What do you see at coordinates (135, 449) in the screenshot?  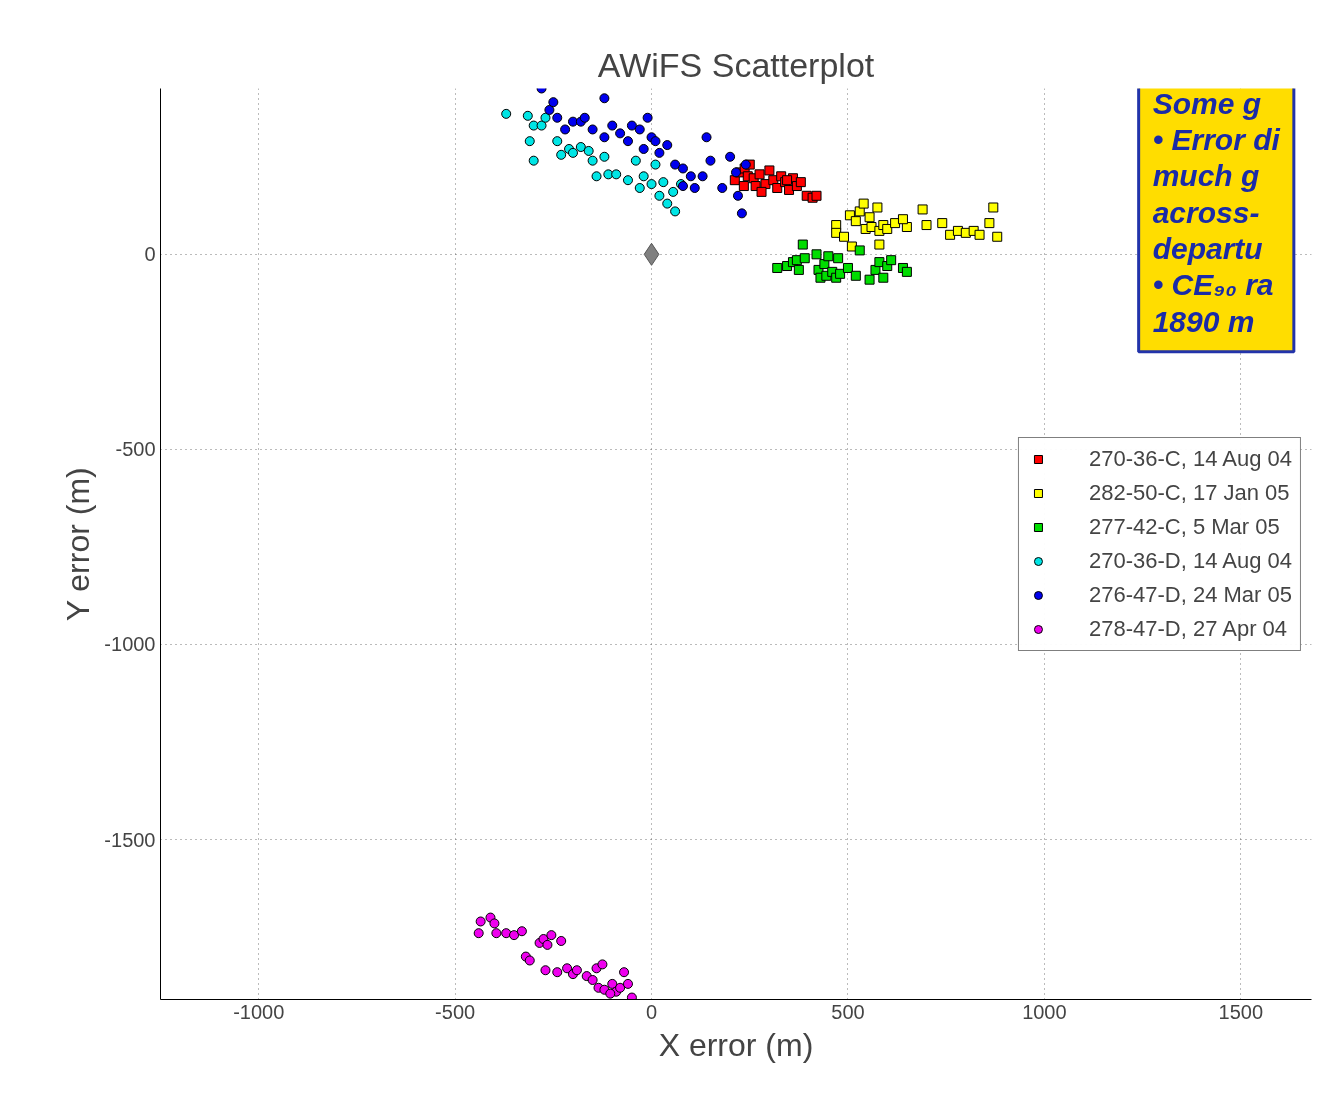 I see `y-tick-label: -500` at bounding box center [135, 449].